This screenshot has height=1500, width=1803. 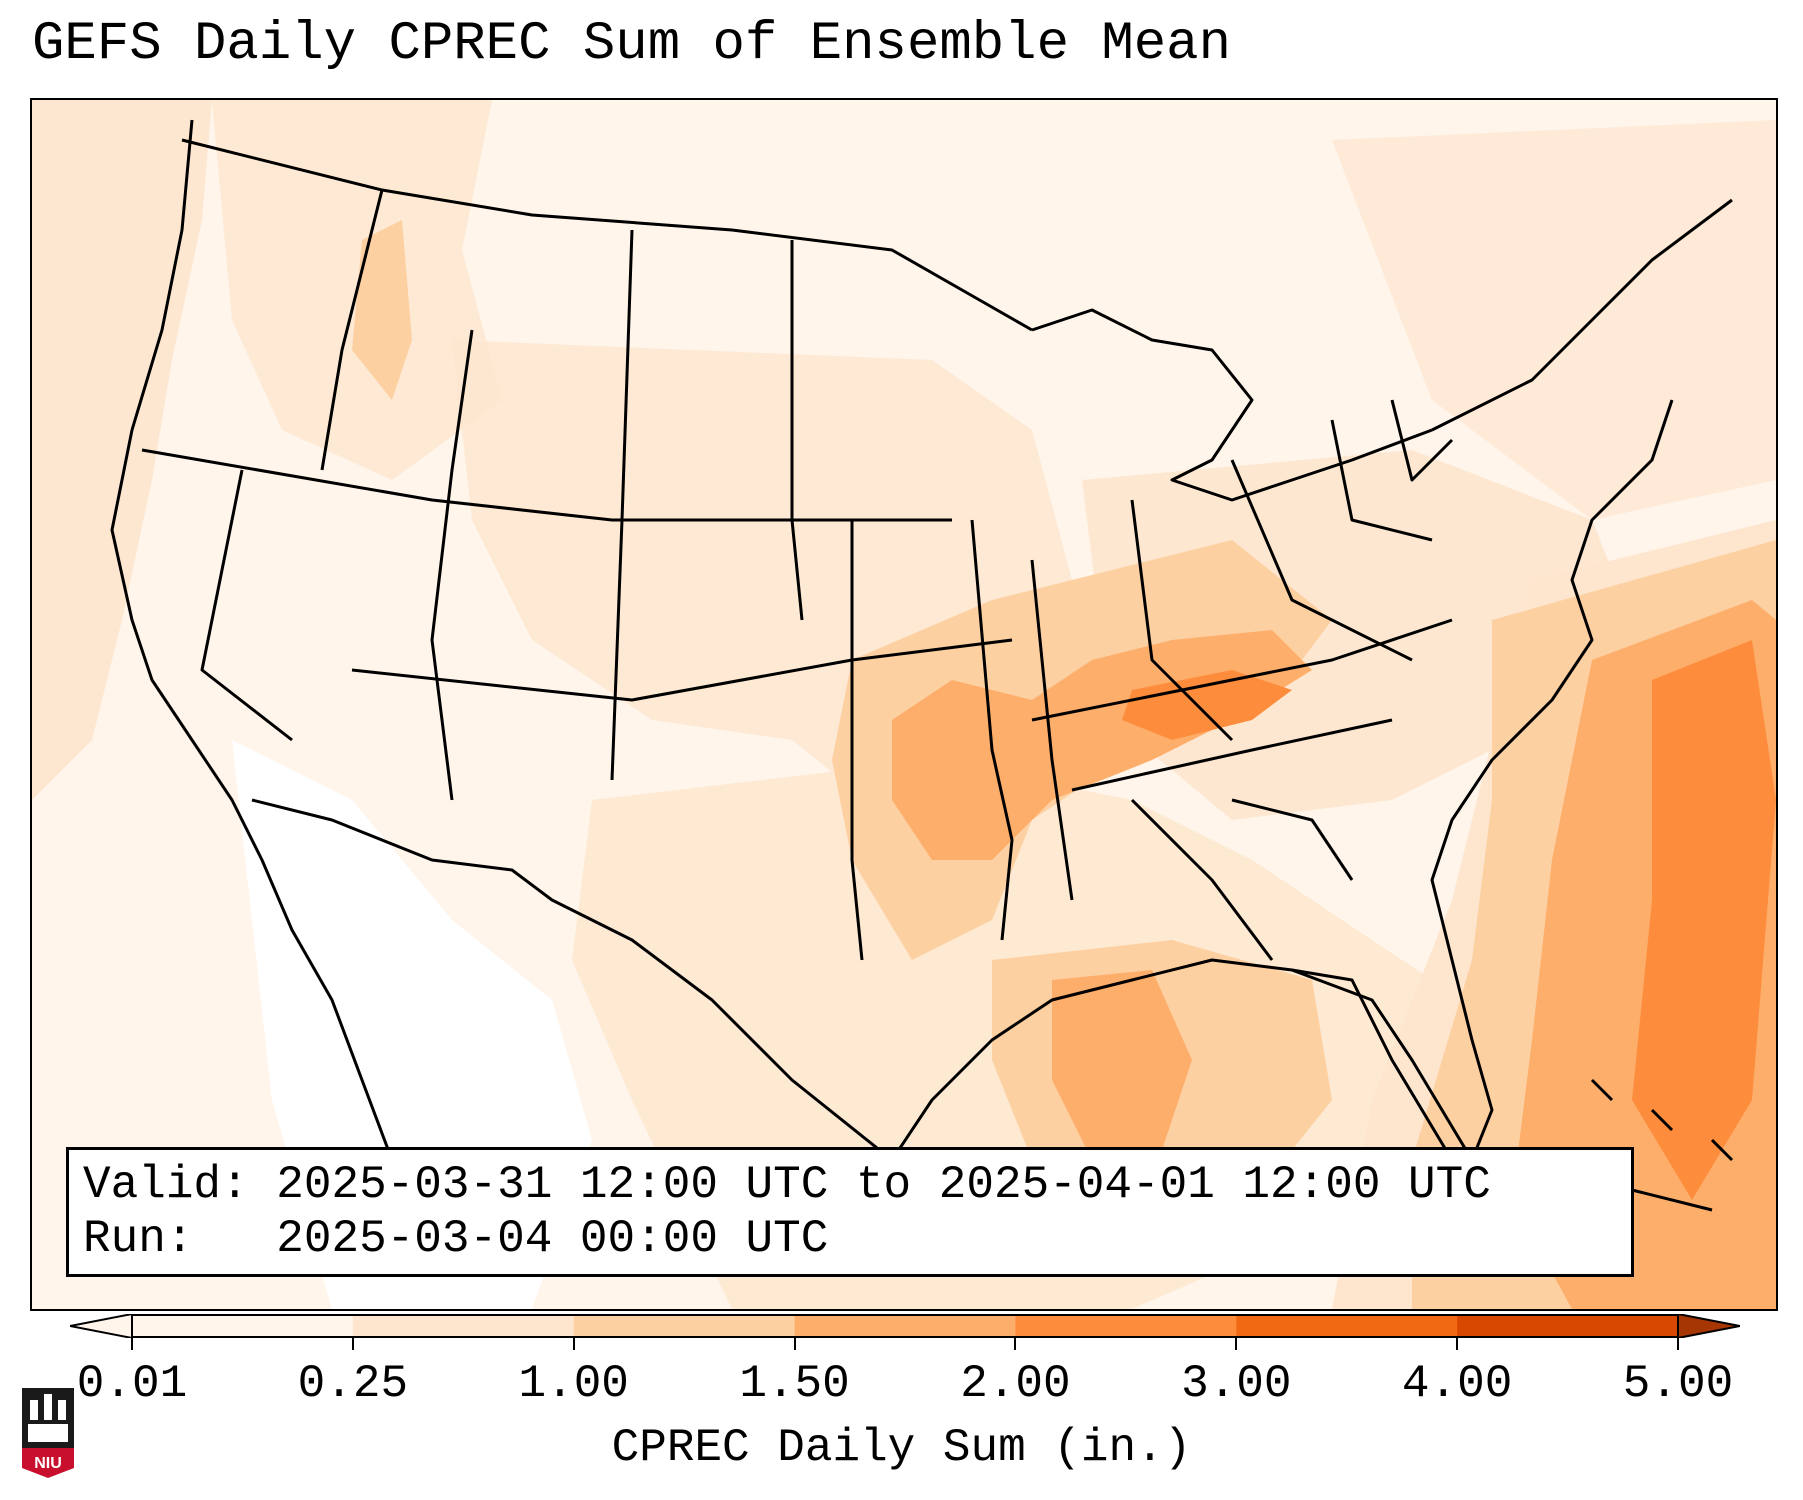 What do you see at coordinates (622, 505) in the screenshot?
I see `state-lines-e` at bounding box center [622, 505].